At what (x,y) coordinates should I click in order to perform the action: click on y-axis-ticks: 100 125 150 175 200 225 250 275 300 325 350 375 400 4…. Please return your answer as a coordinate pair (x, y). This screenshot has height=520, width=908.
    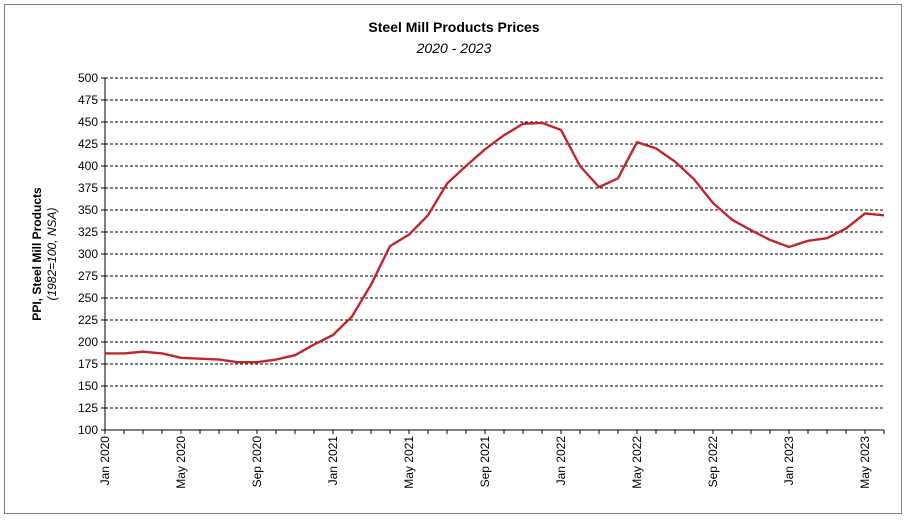
    Looking at the image, I should click on (91, 254).